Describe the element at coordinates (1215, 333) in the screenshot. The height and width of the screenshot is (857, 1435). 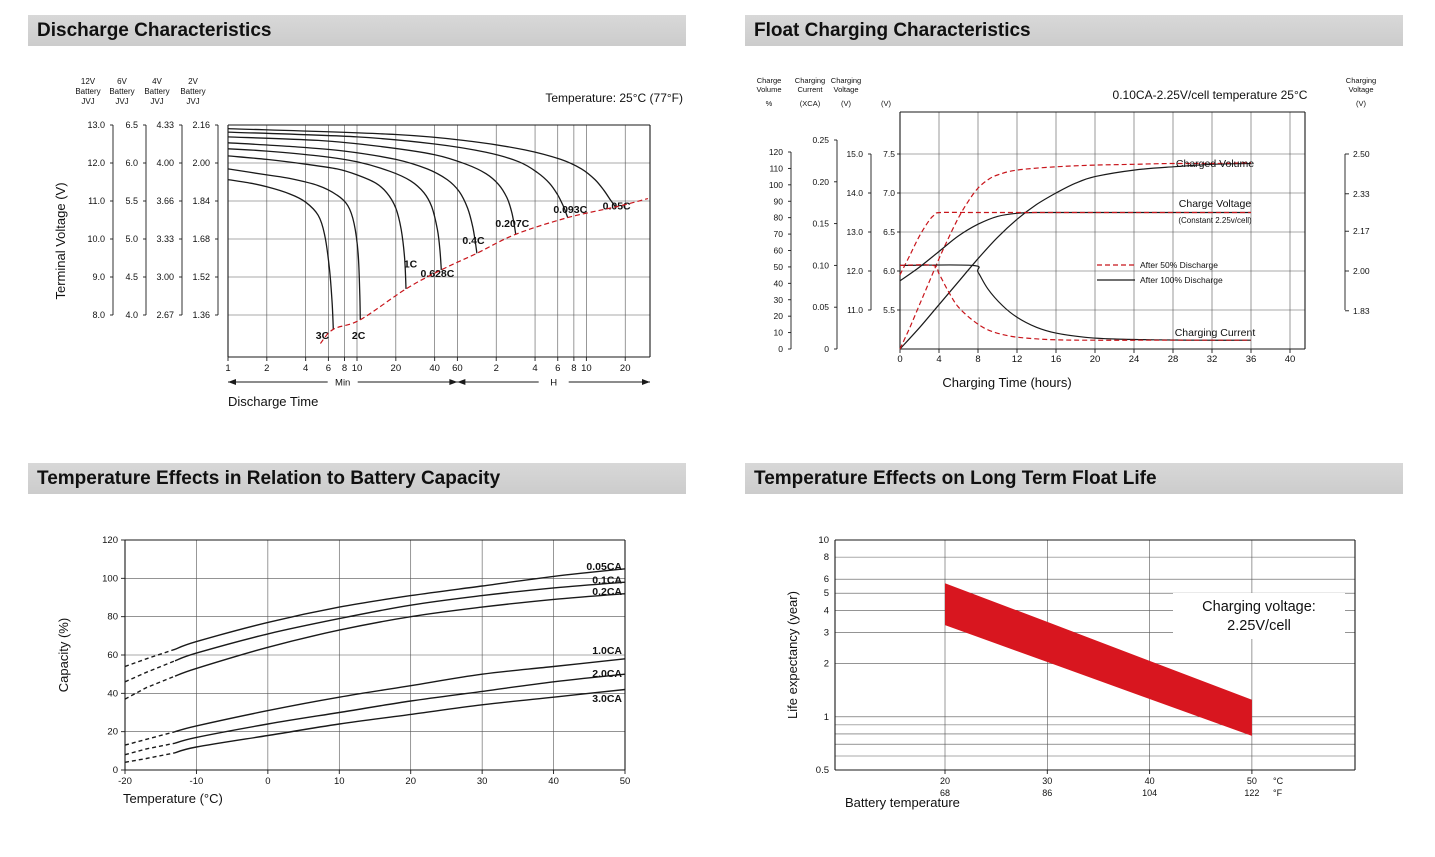
I see `svg-text: Charging Current` at that location.